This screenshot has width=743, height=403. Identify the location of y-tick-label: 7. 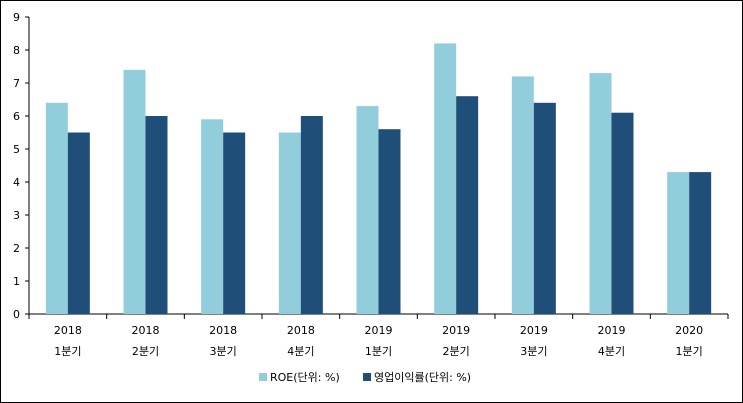
(16, 83).